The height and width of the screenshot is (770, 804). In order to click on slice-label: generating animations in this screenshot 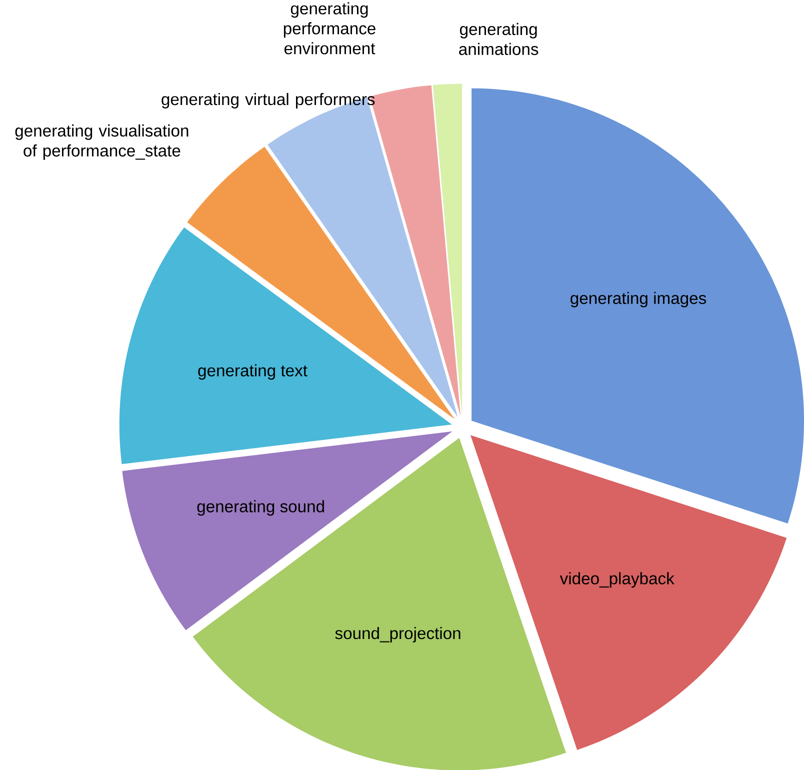, I will do `click(498, 38)`.